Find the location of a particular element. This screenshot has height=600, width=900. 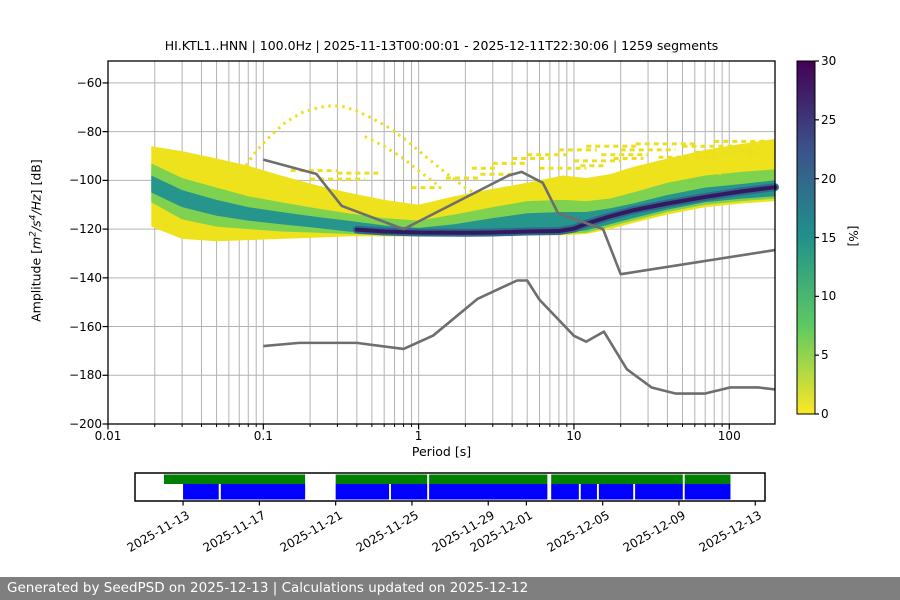

colorbar-tick-label: 25 is located at coordinates (829, 119).